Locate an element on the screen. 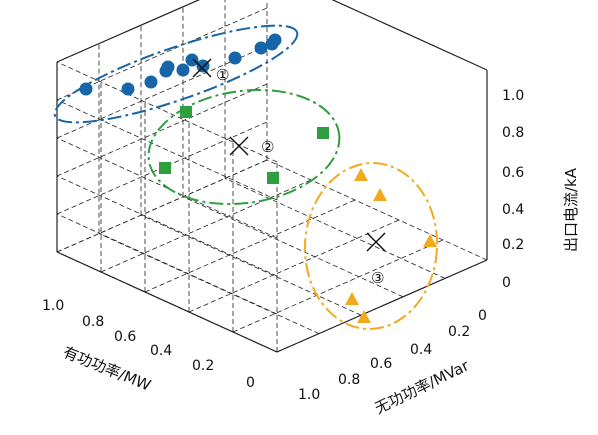  y-tick-label: 0.8 is located at coordinates (349, 380).